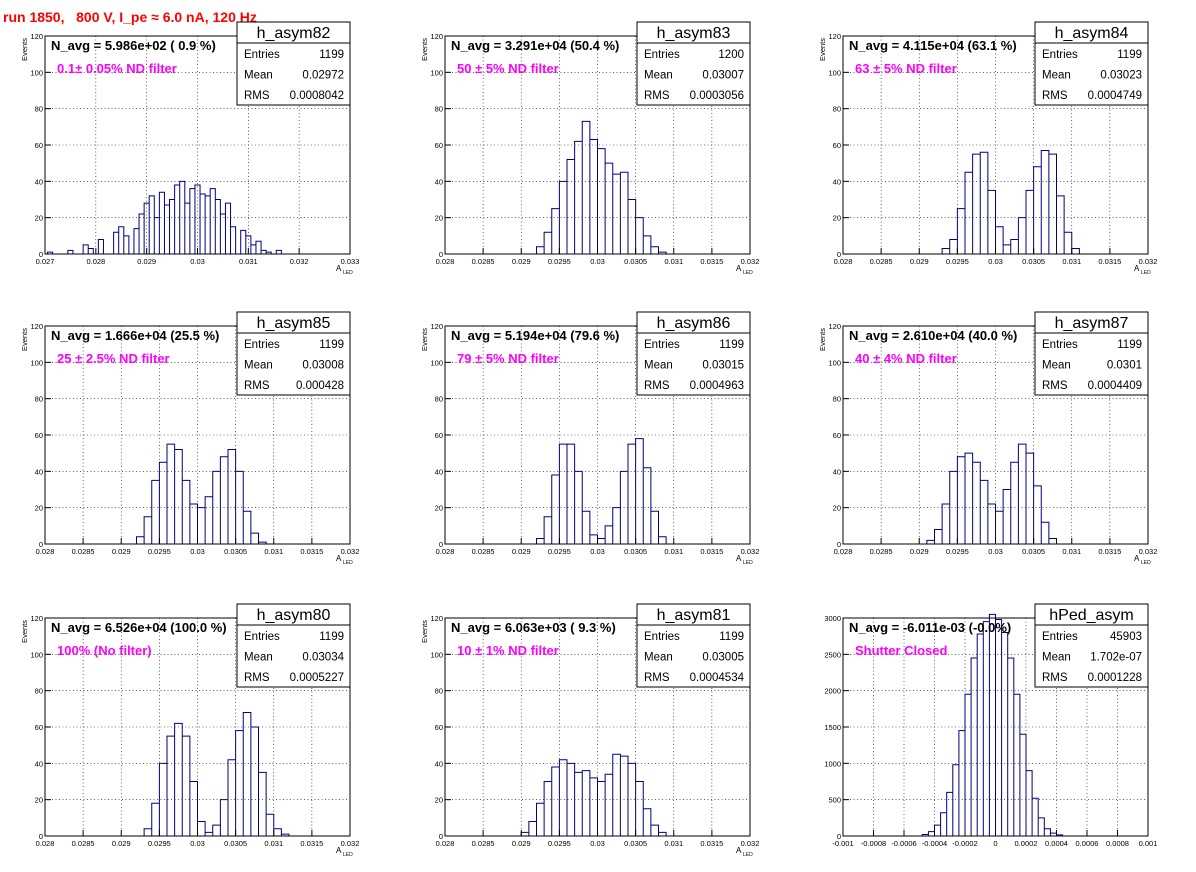 This screenshot has height=872, width=1196. I want to click on filter-annotation: 10 ± 1% ND filter, so click(508, 650).